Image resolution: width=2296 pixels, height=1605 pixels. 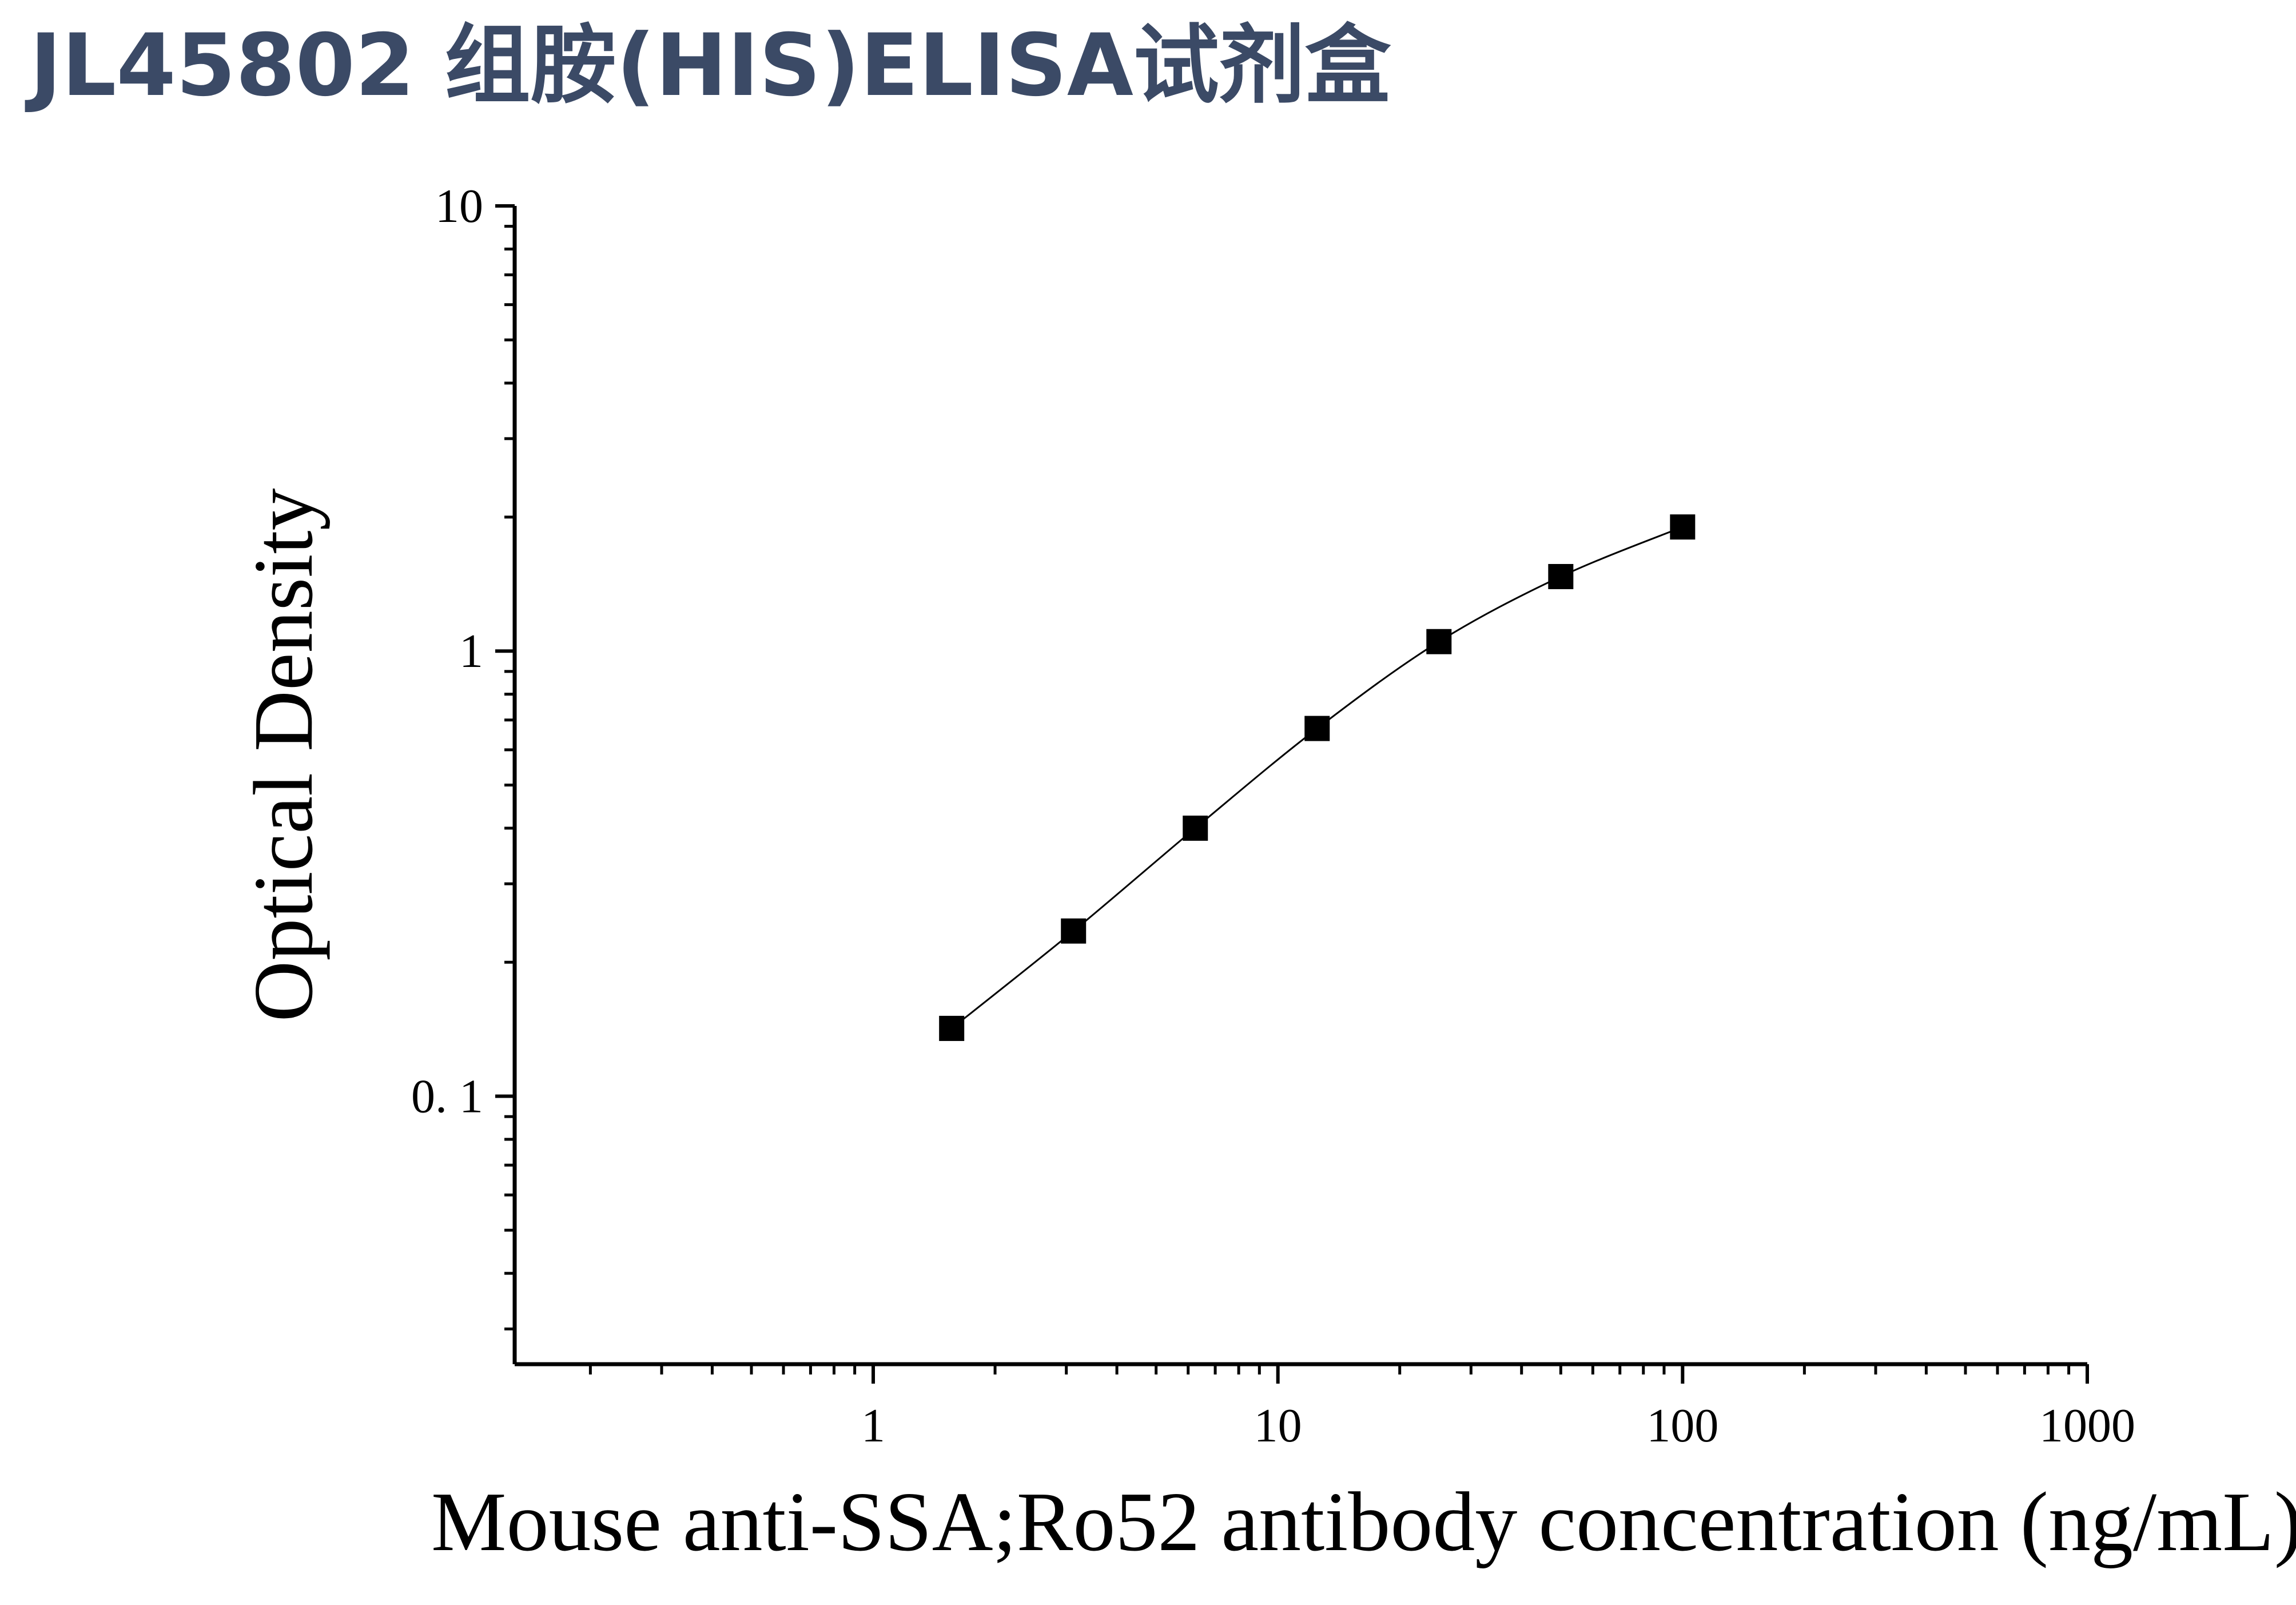 I want to click on y-tick-label: 10, so click(x=459, y=206).